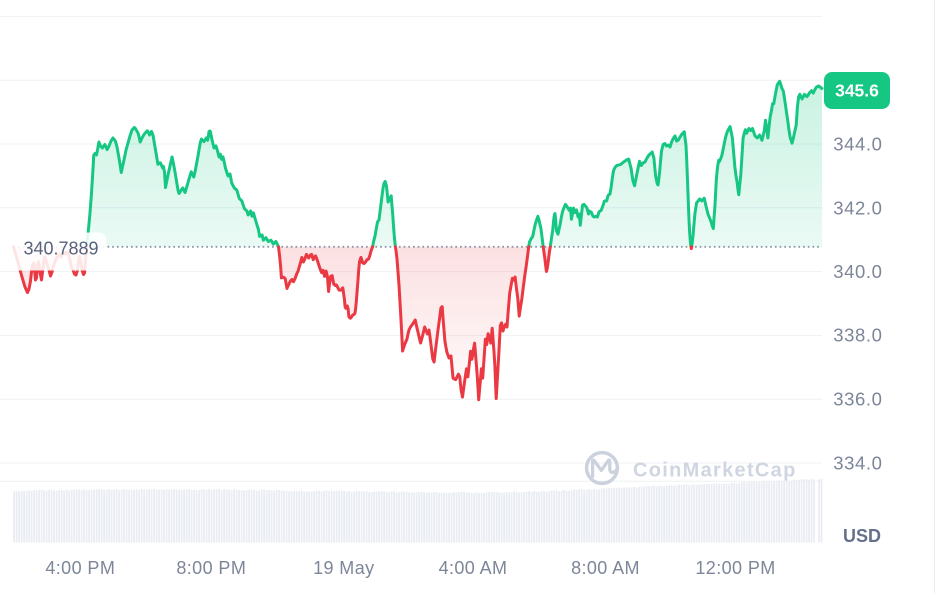  I want to click on svg-text: 344.0, so click(857, 143).